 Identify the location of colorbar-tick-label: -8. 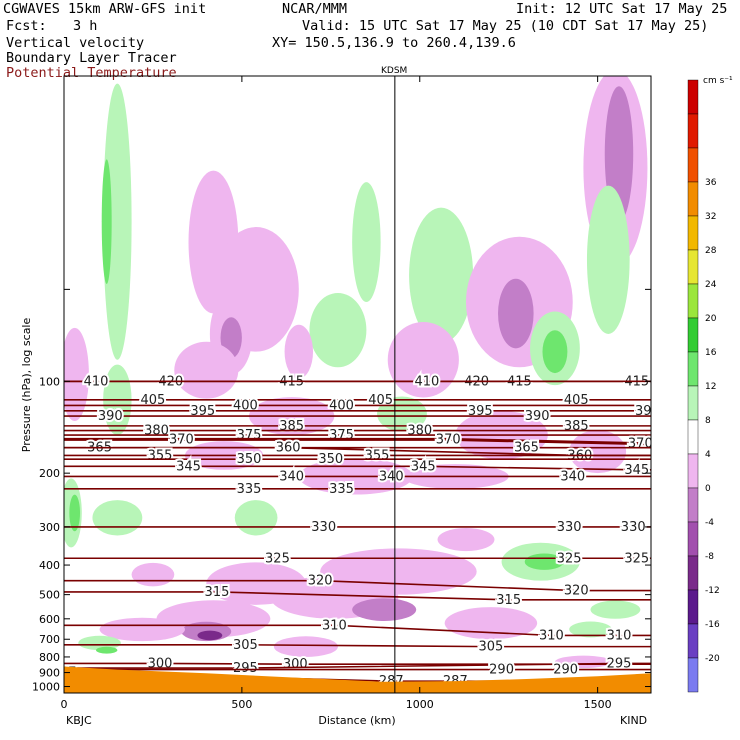
(709, 557).